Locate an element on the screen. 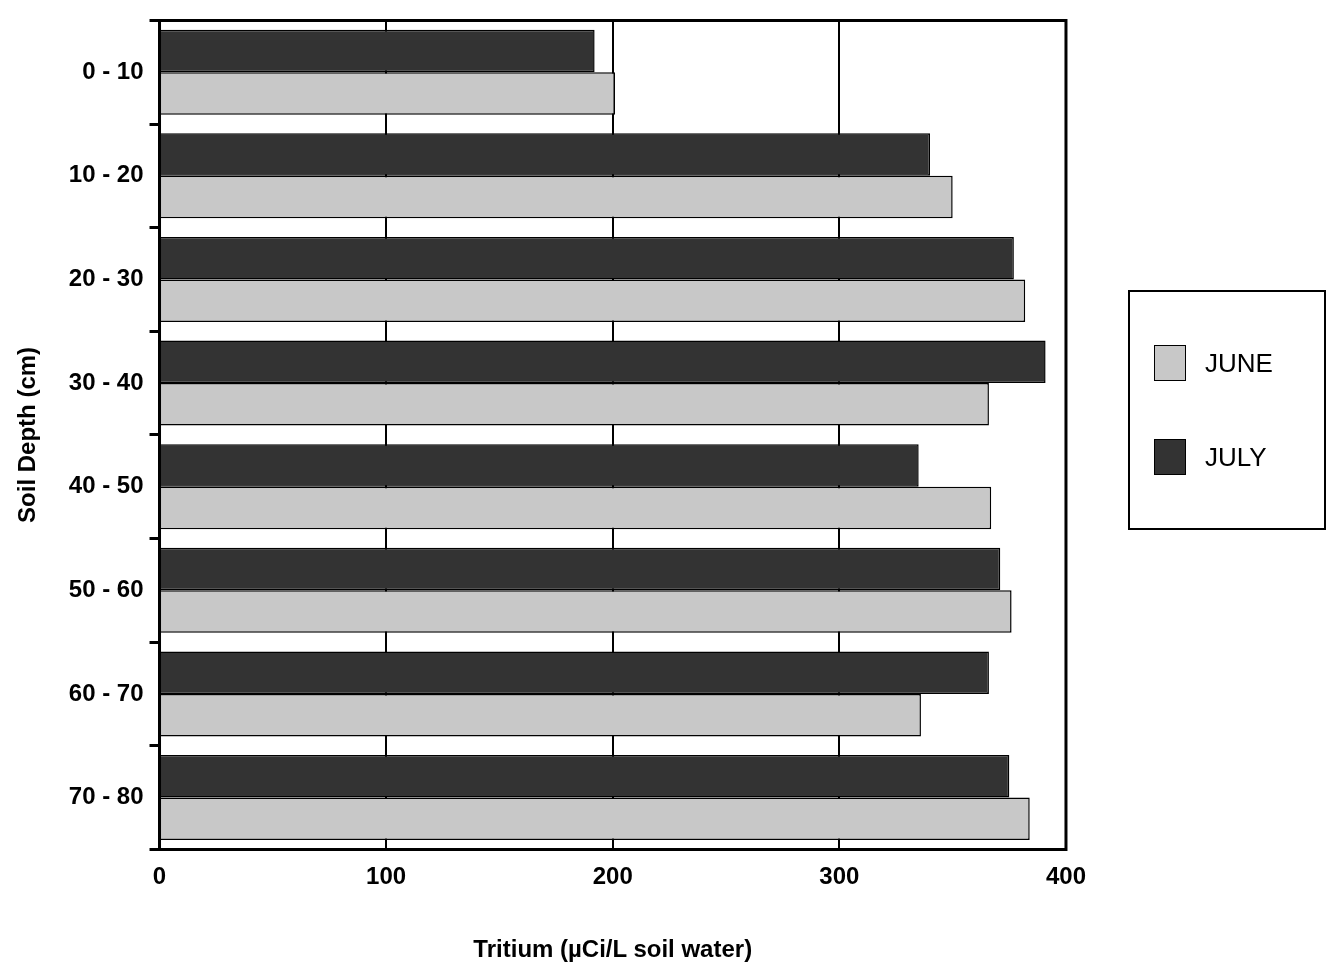 The height and width of the screenshot is (979, 1329). y-tick-label: 10 - 20 is located at coordinates (106, 174).